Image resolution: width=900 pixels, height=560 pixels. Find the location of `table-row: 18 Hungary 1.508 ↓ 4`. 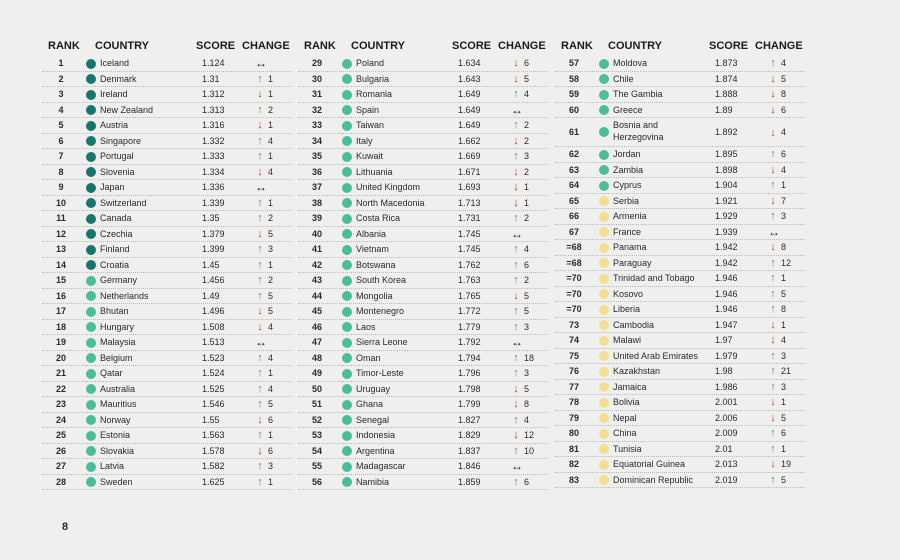

table-row: 18 Hungary 1.508 ↓ 4 is located at coordinates (167, 327).